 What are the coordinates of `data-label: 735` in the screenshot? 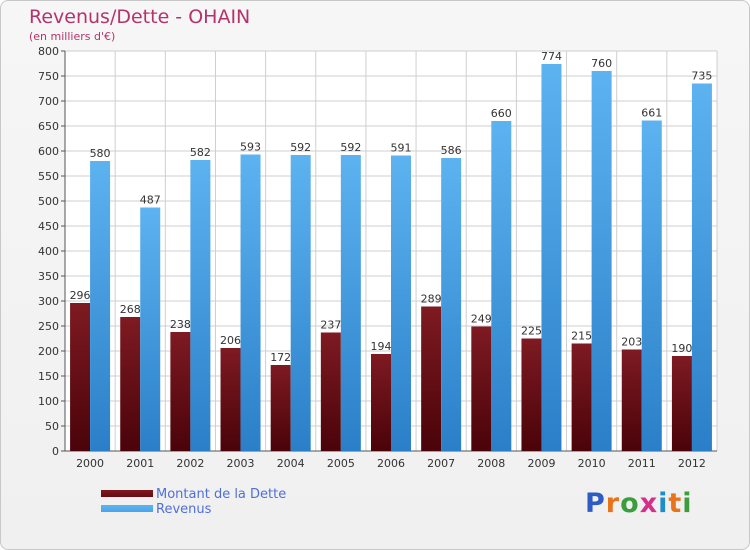 It's located at (701, 76).